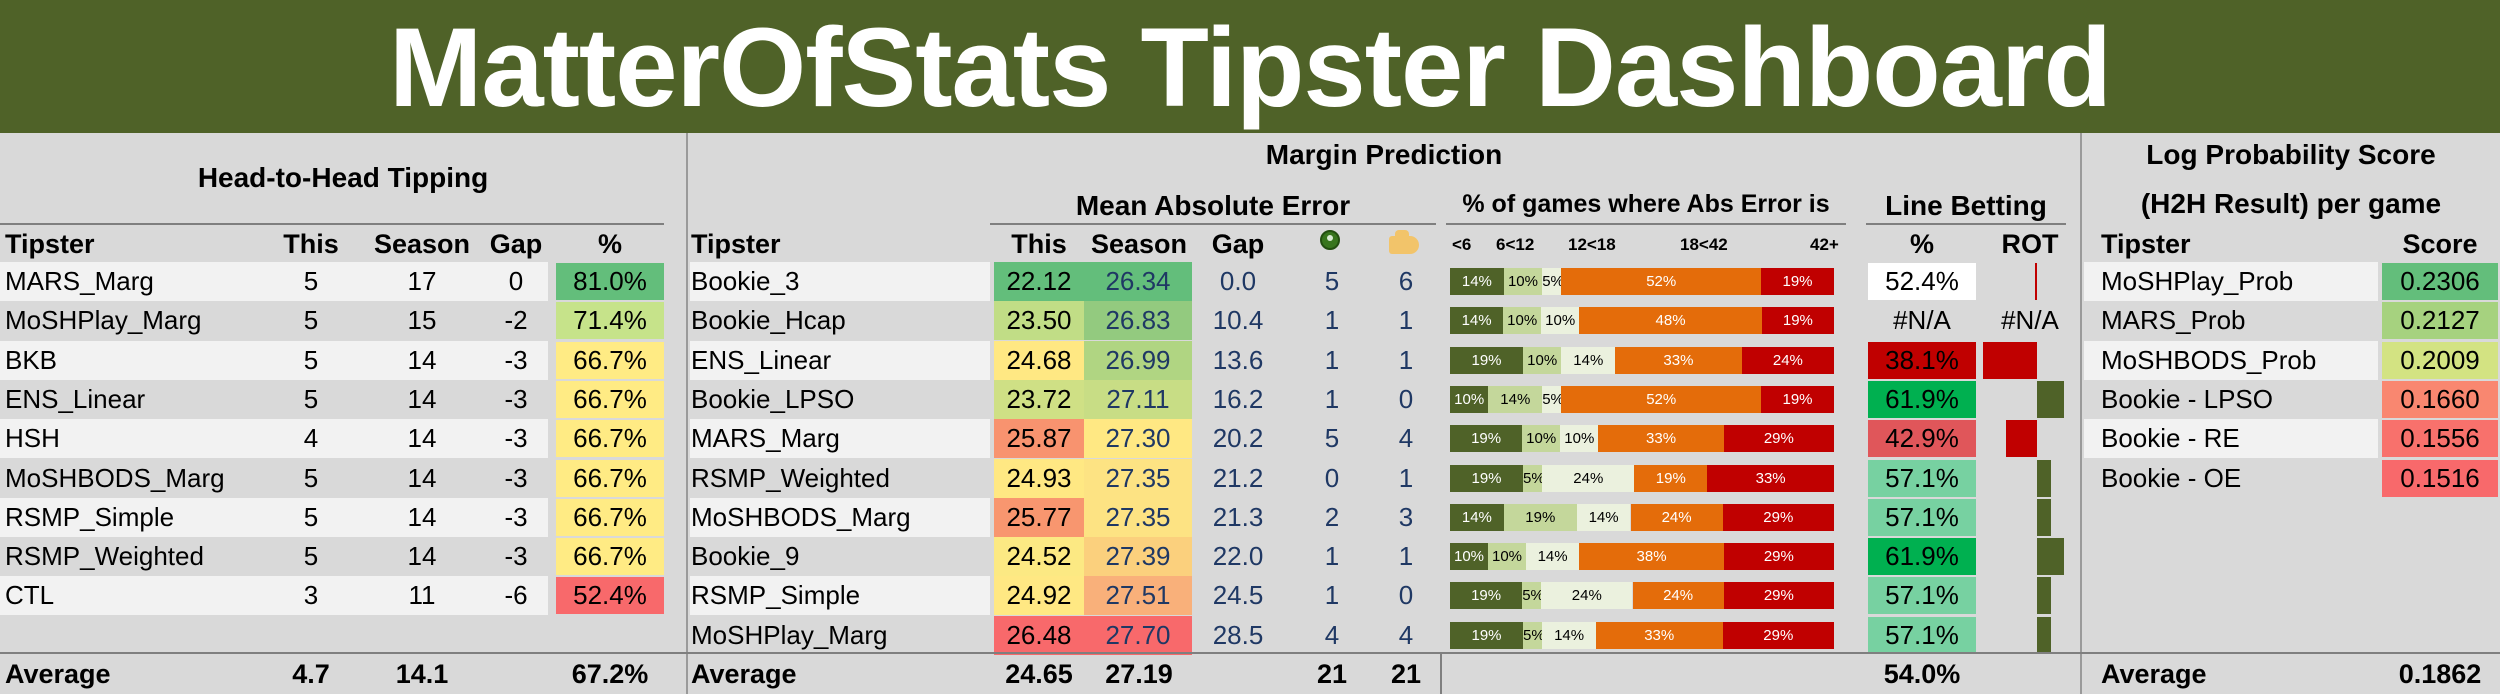 This screenshot has height=694, width=2500. Describe the element at coordinates (2030, 595) in the screenshot. I see `rot-value` at that location.